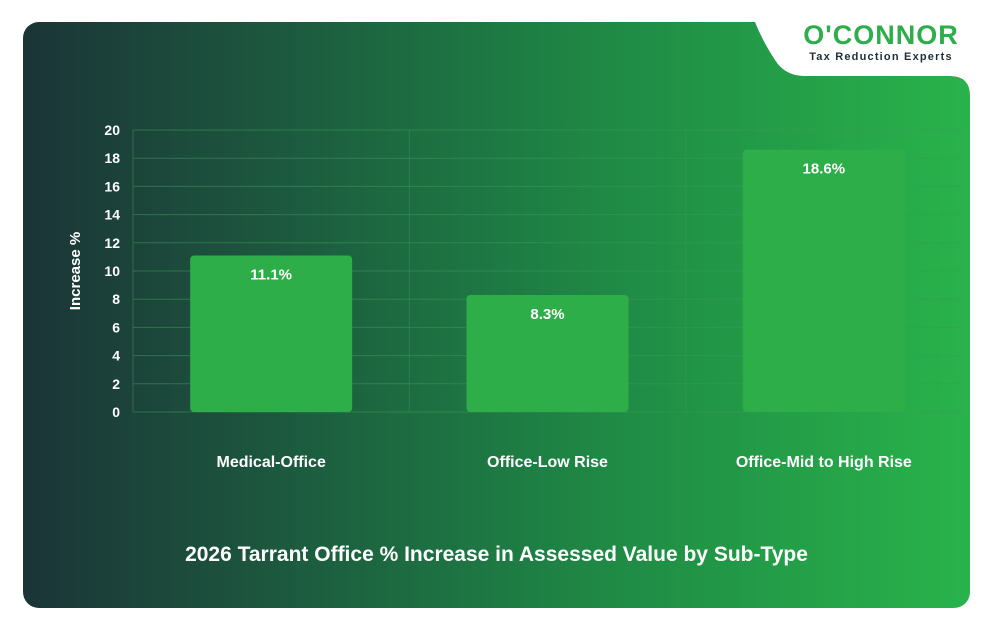  Describe the element at coordinates (547, 314) in the screenshot. I see `bar-data-label: 8.3%` at that location.